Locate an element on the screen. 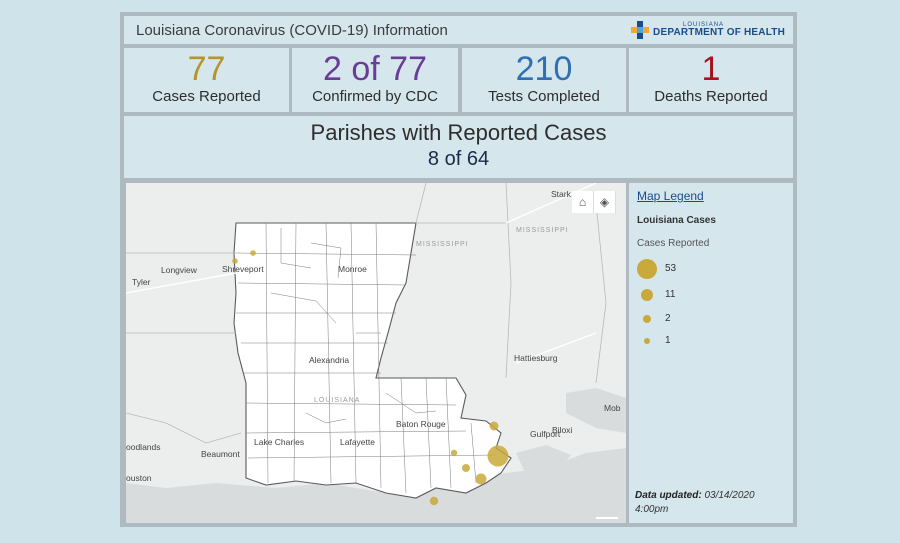  parishes-title: Parishes with Reported Cases is located at coordinates (458, 132).